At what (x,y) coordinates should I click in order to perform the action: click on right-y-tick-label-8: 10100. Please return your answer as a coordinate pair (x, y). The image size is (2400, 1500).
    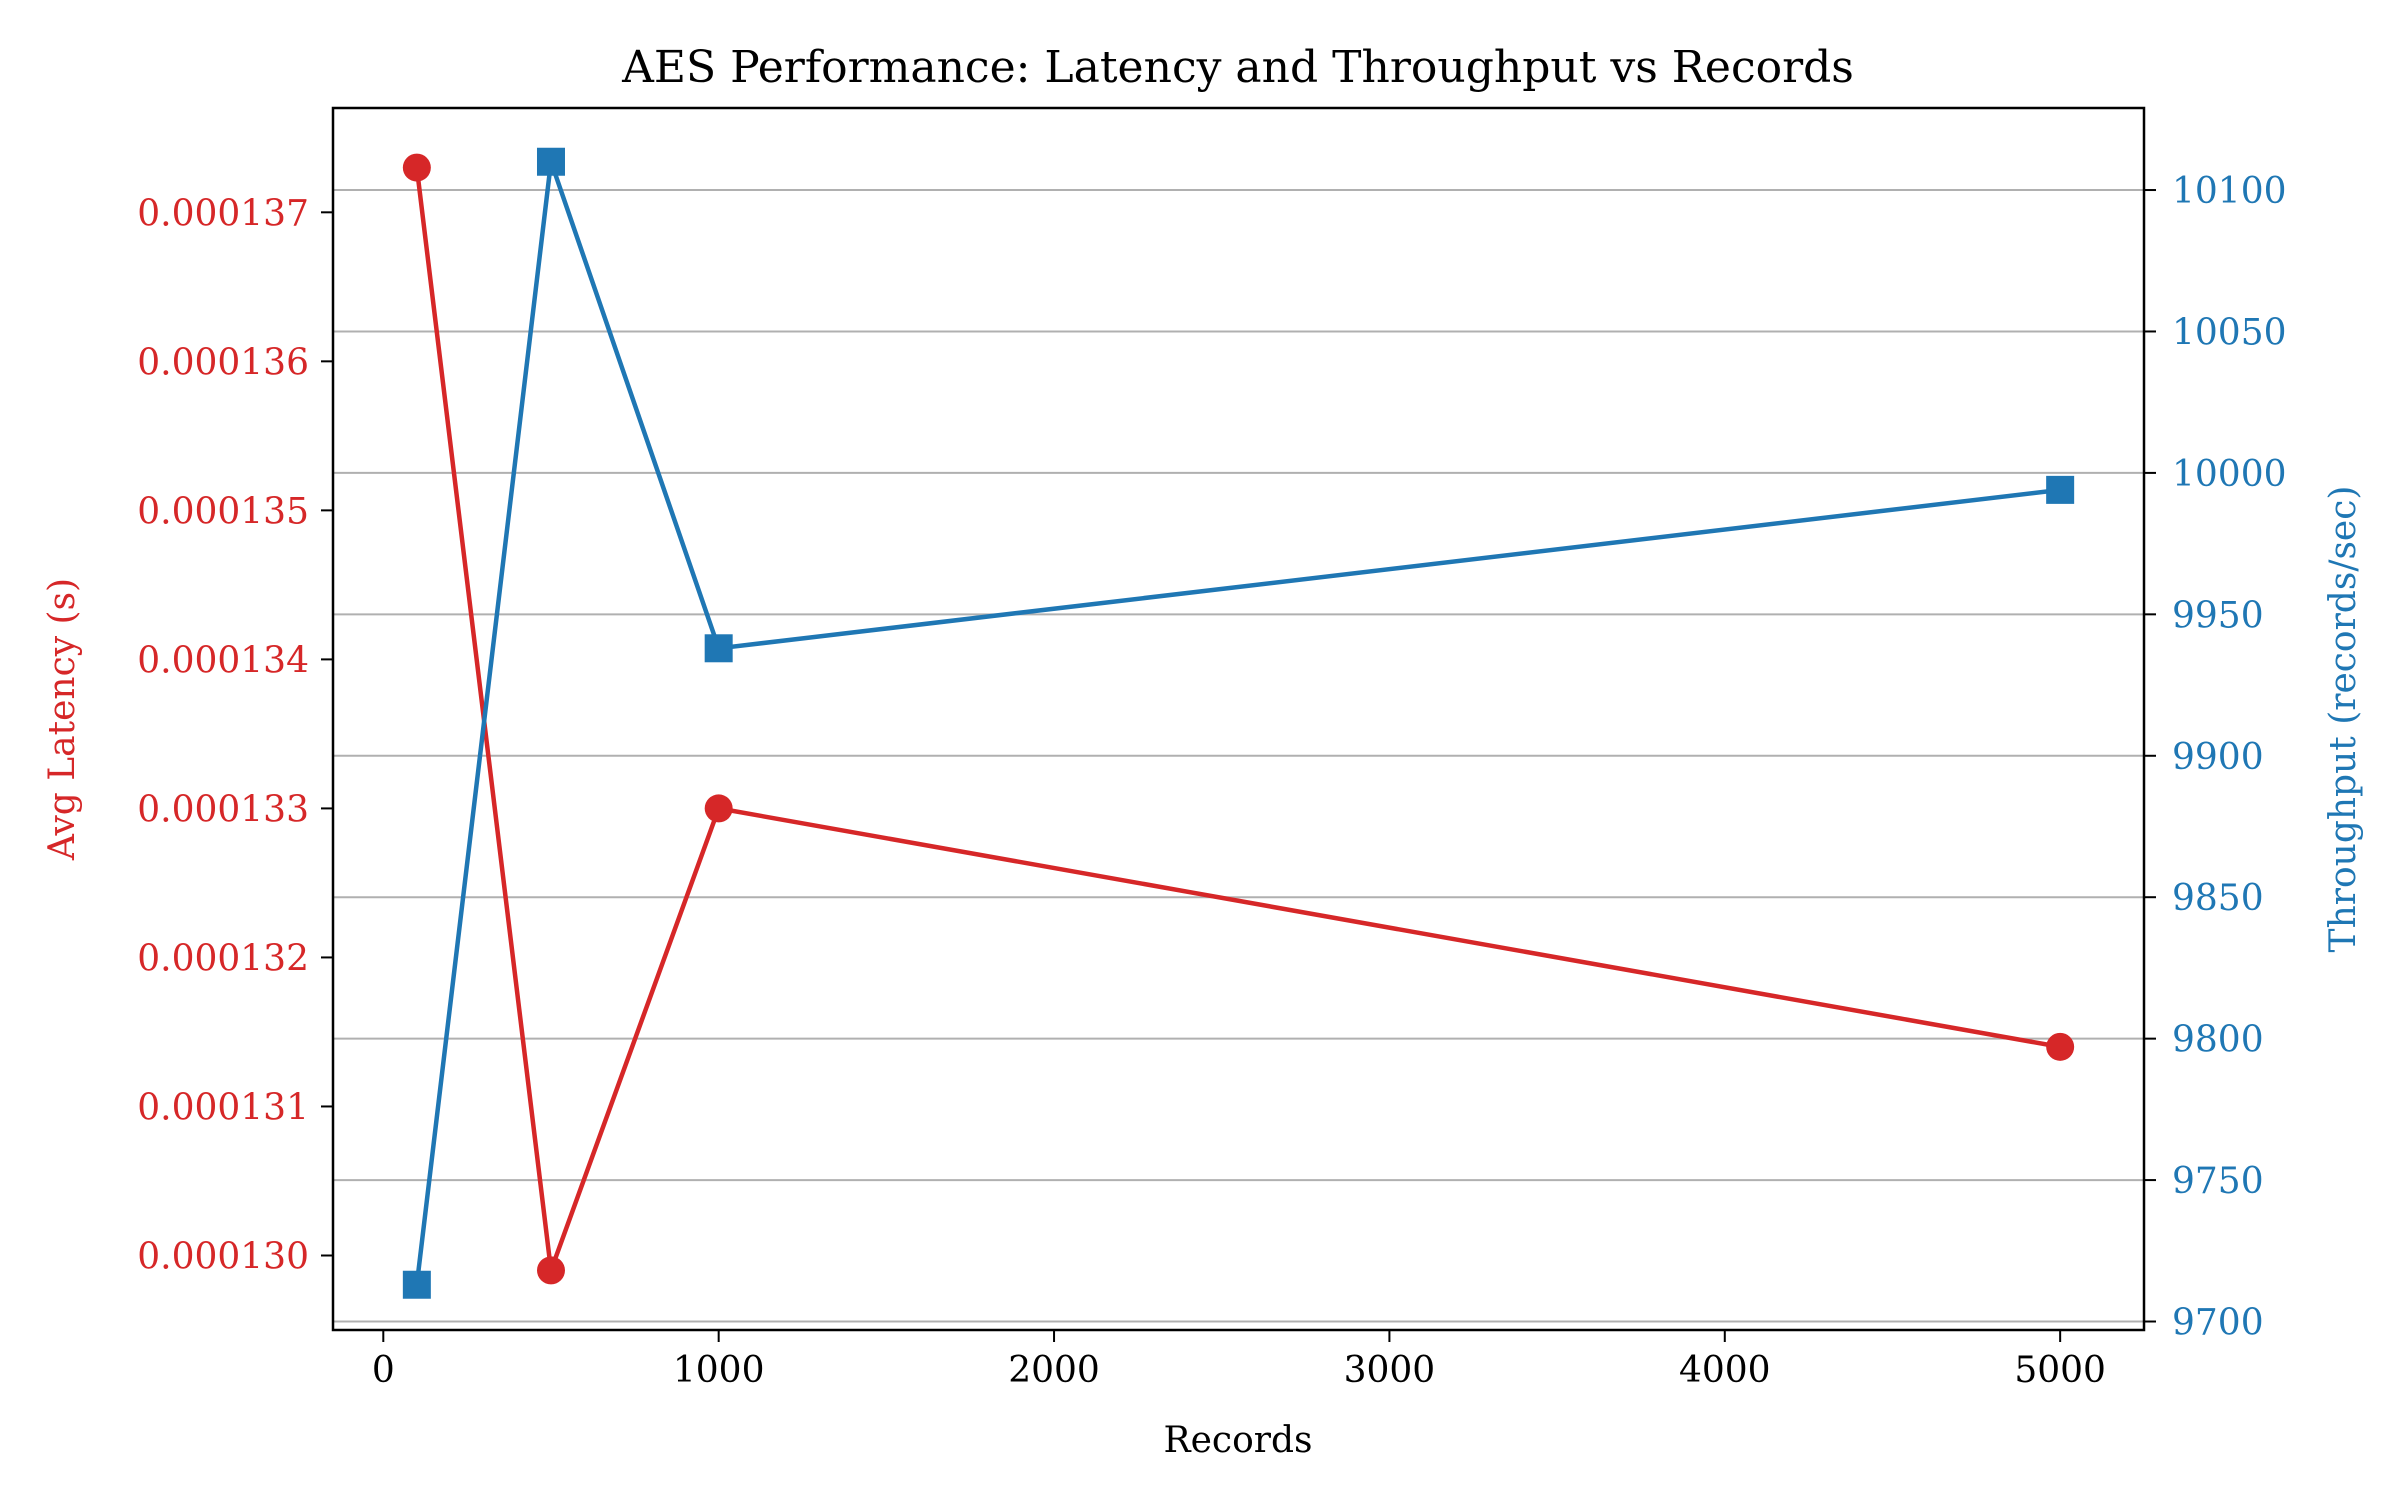
    Looking at the image, I should click on (2229, 191).